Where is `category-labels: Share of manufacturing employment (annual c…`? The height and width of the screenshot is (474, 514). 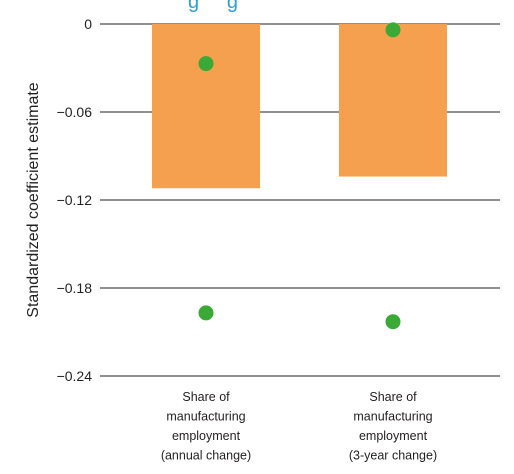
category-labels: Share of manufacturing employment (annual c… is located at coordinates (299, 426).